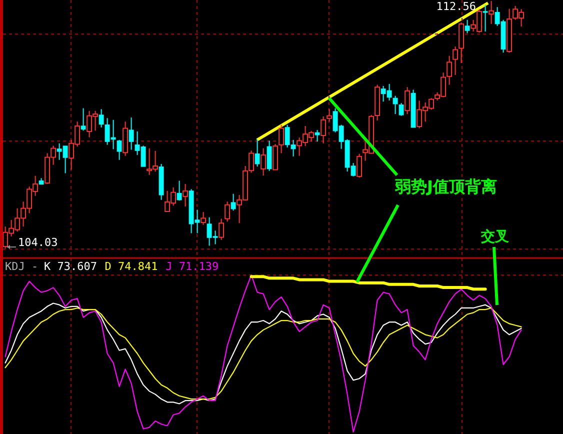 Image resolution: width=563 pixels, height=434 pixels. What do you see at coordinates (494, 236) in the screenshot?
I see `annotation: 交叉` at bounding box center [494, 236].